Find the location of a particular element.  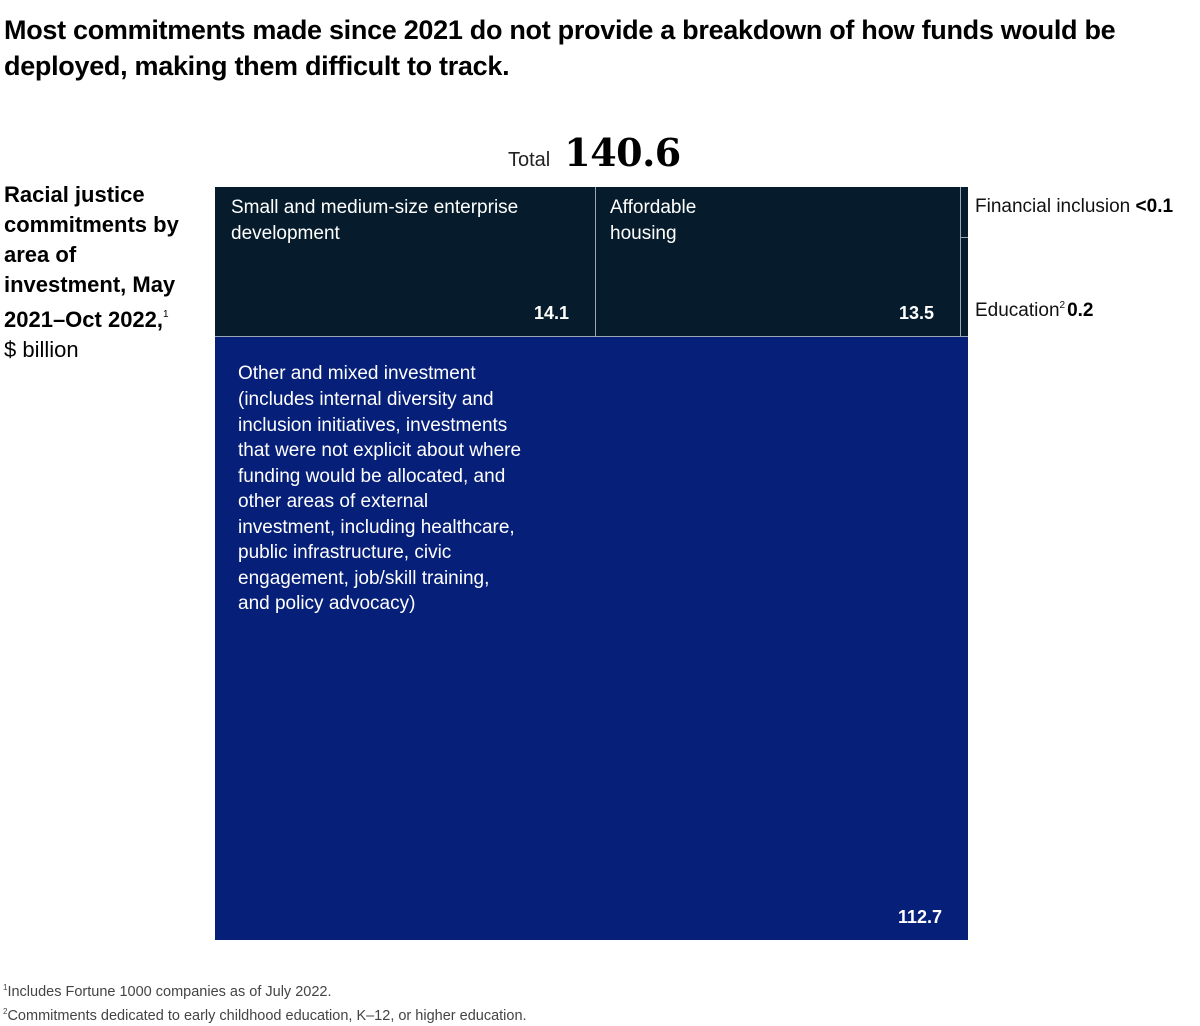

tile-title: Other and mixed investment is located at coordinates (357, 373).